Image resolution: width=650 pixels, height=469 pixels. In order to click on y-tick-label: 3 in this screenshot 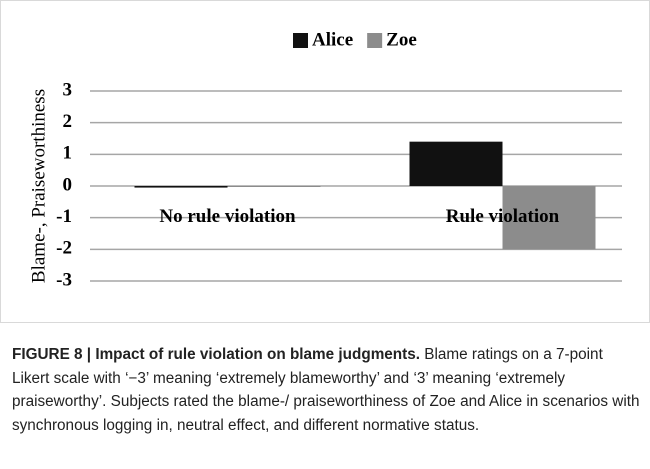, I will do `click(68, 89)`.